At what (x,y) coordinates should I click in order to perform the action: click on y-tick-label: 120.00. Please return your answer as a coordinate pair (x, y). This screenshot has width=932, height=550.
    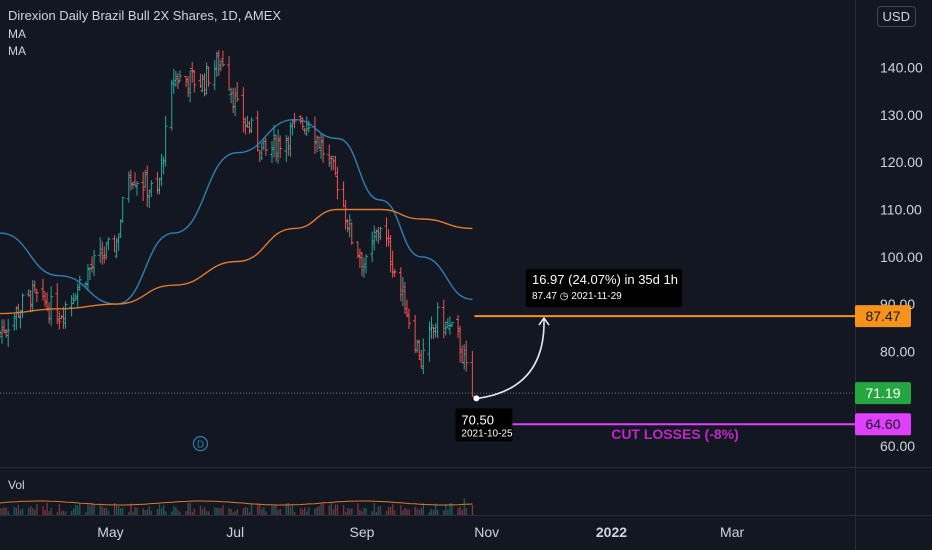
    Looking at the image, I should click on (901, 162).